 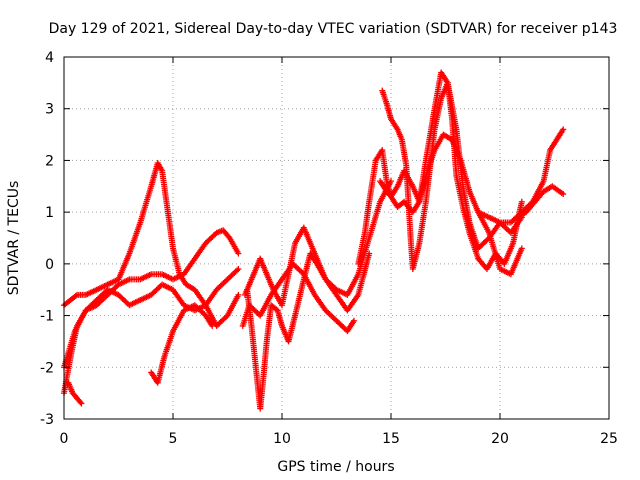 I want to click on series-track-l, so click(x=521, y=176).